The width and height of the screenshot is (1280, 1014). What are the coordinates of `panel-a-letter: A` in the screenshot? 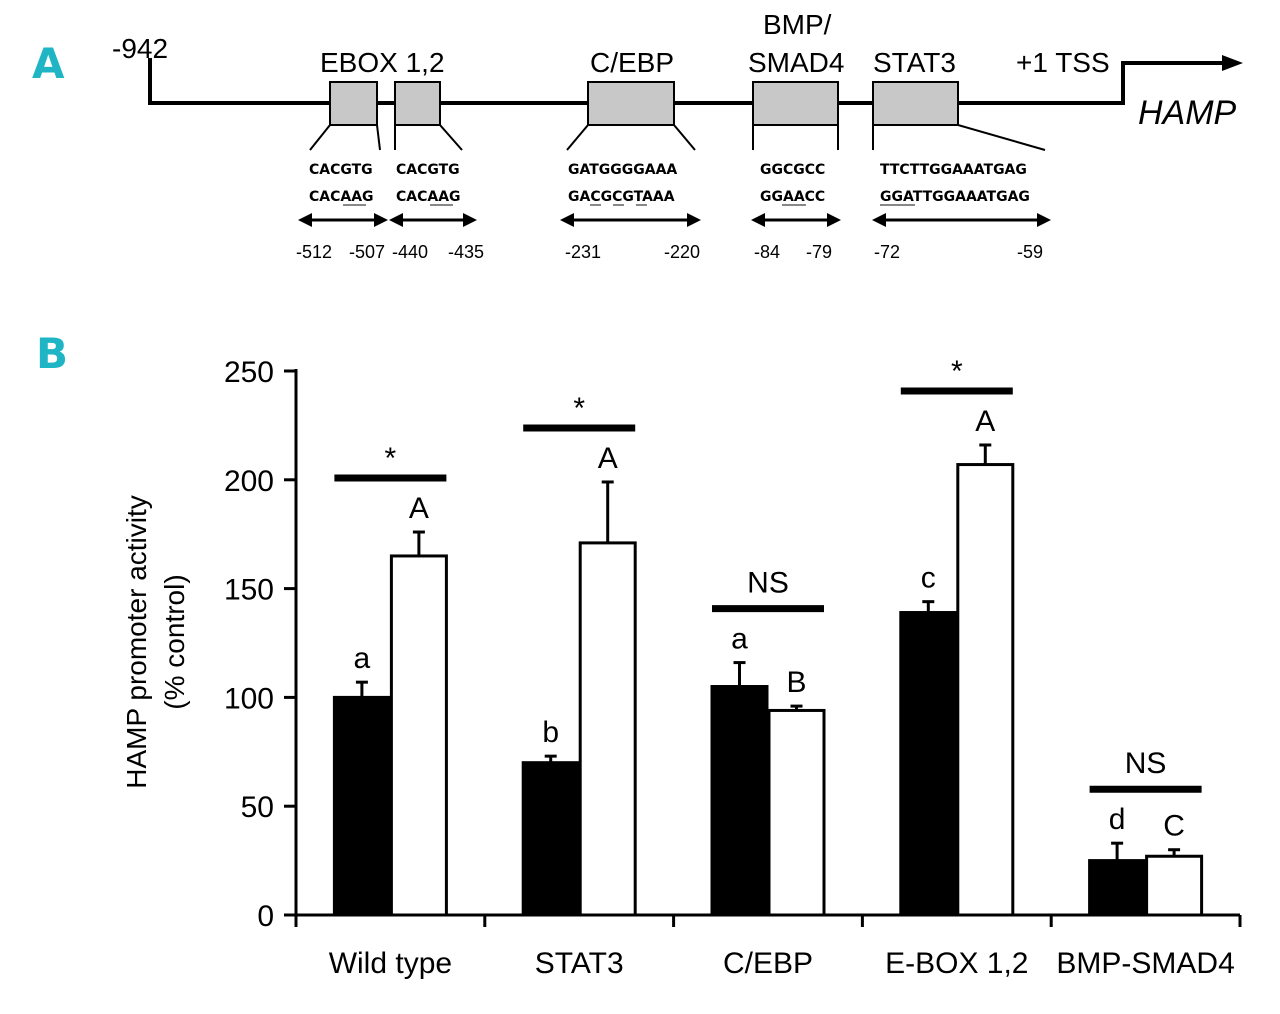 It's located at (48, 63).